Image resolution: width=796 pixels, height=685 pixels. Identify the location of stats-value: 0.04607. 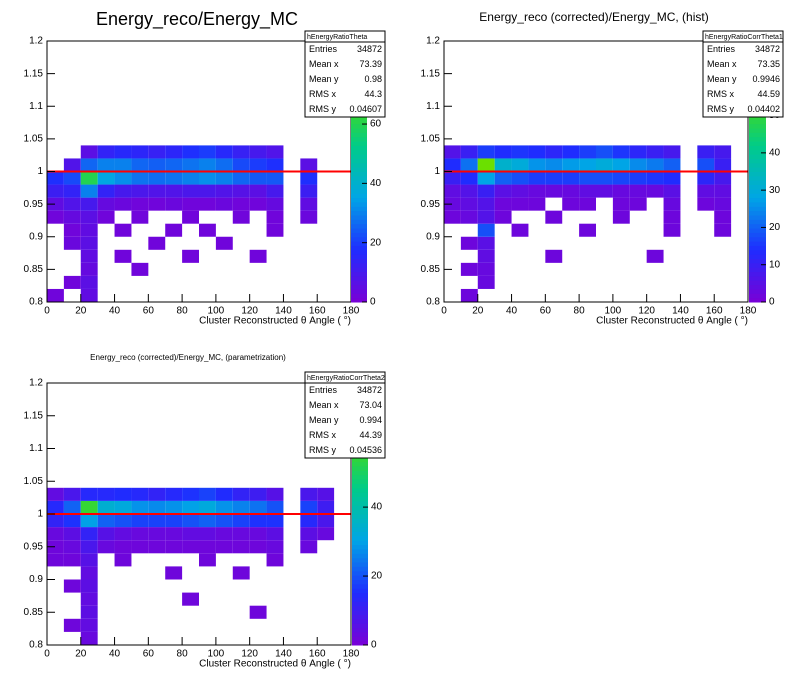
(365, 109).